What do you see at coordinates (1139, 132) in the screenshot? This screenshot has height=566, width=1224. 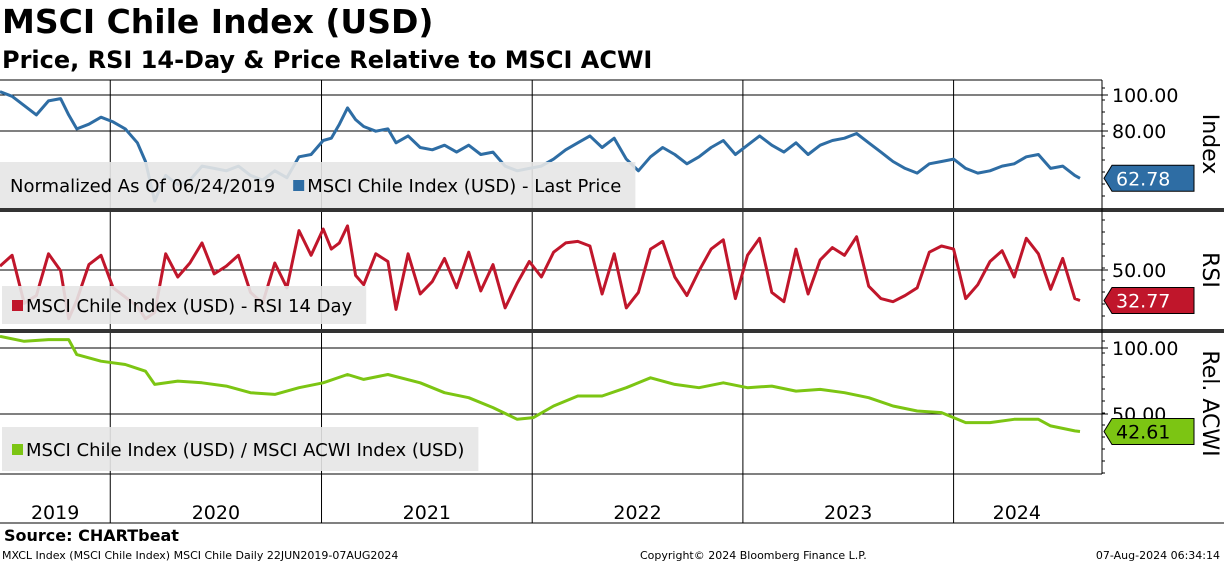 I see `price-y-tick-label-1: 80.00` at bounding box center [1139, 132].